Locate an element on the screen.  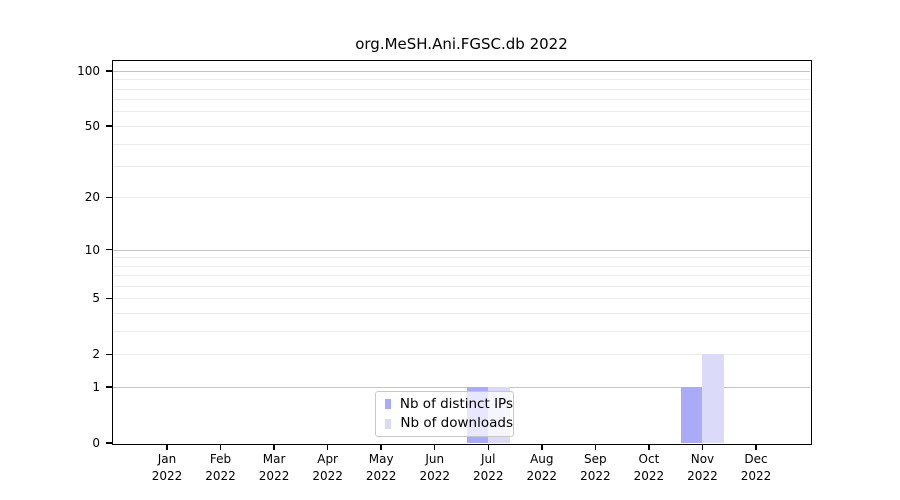
bar-nb-of-downloads-nov is located at coordinates (713, 398).